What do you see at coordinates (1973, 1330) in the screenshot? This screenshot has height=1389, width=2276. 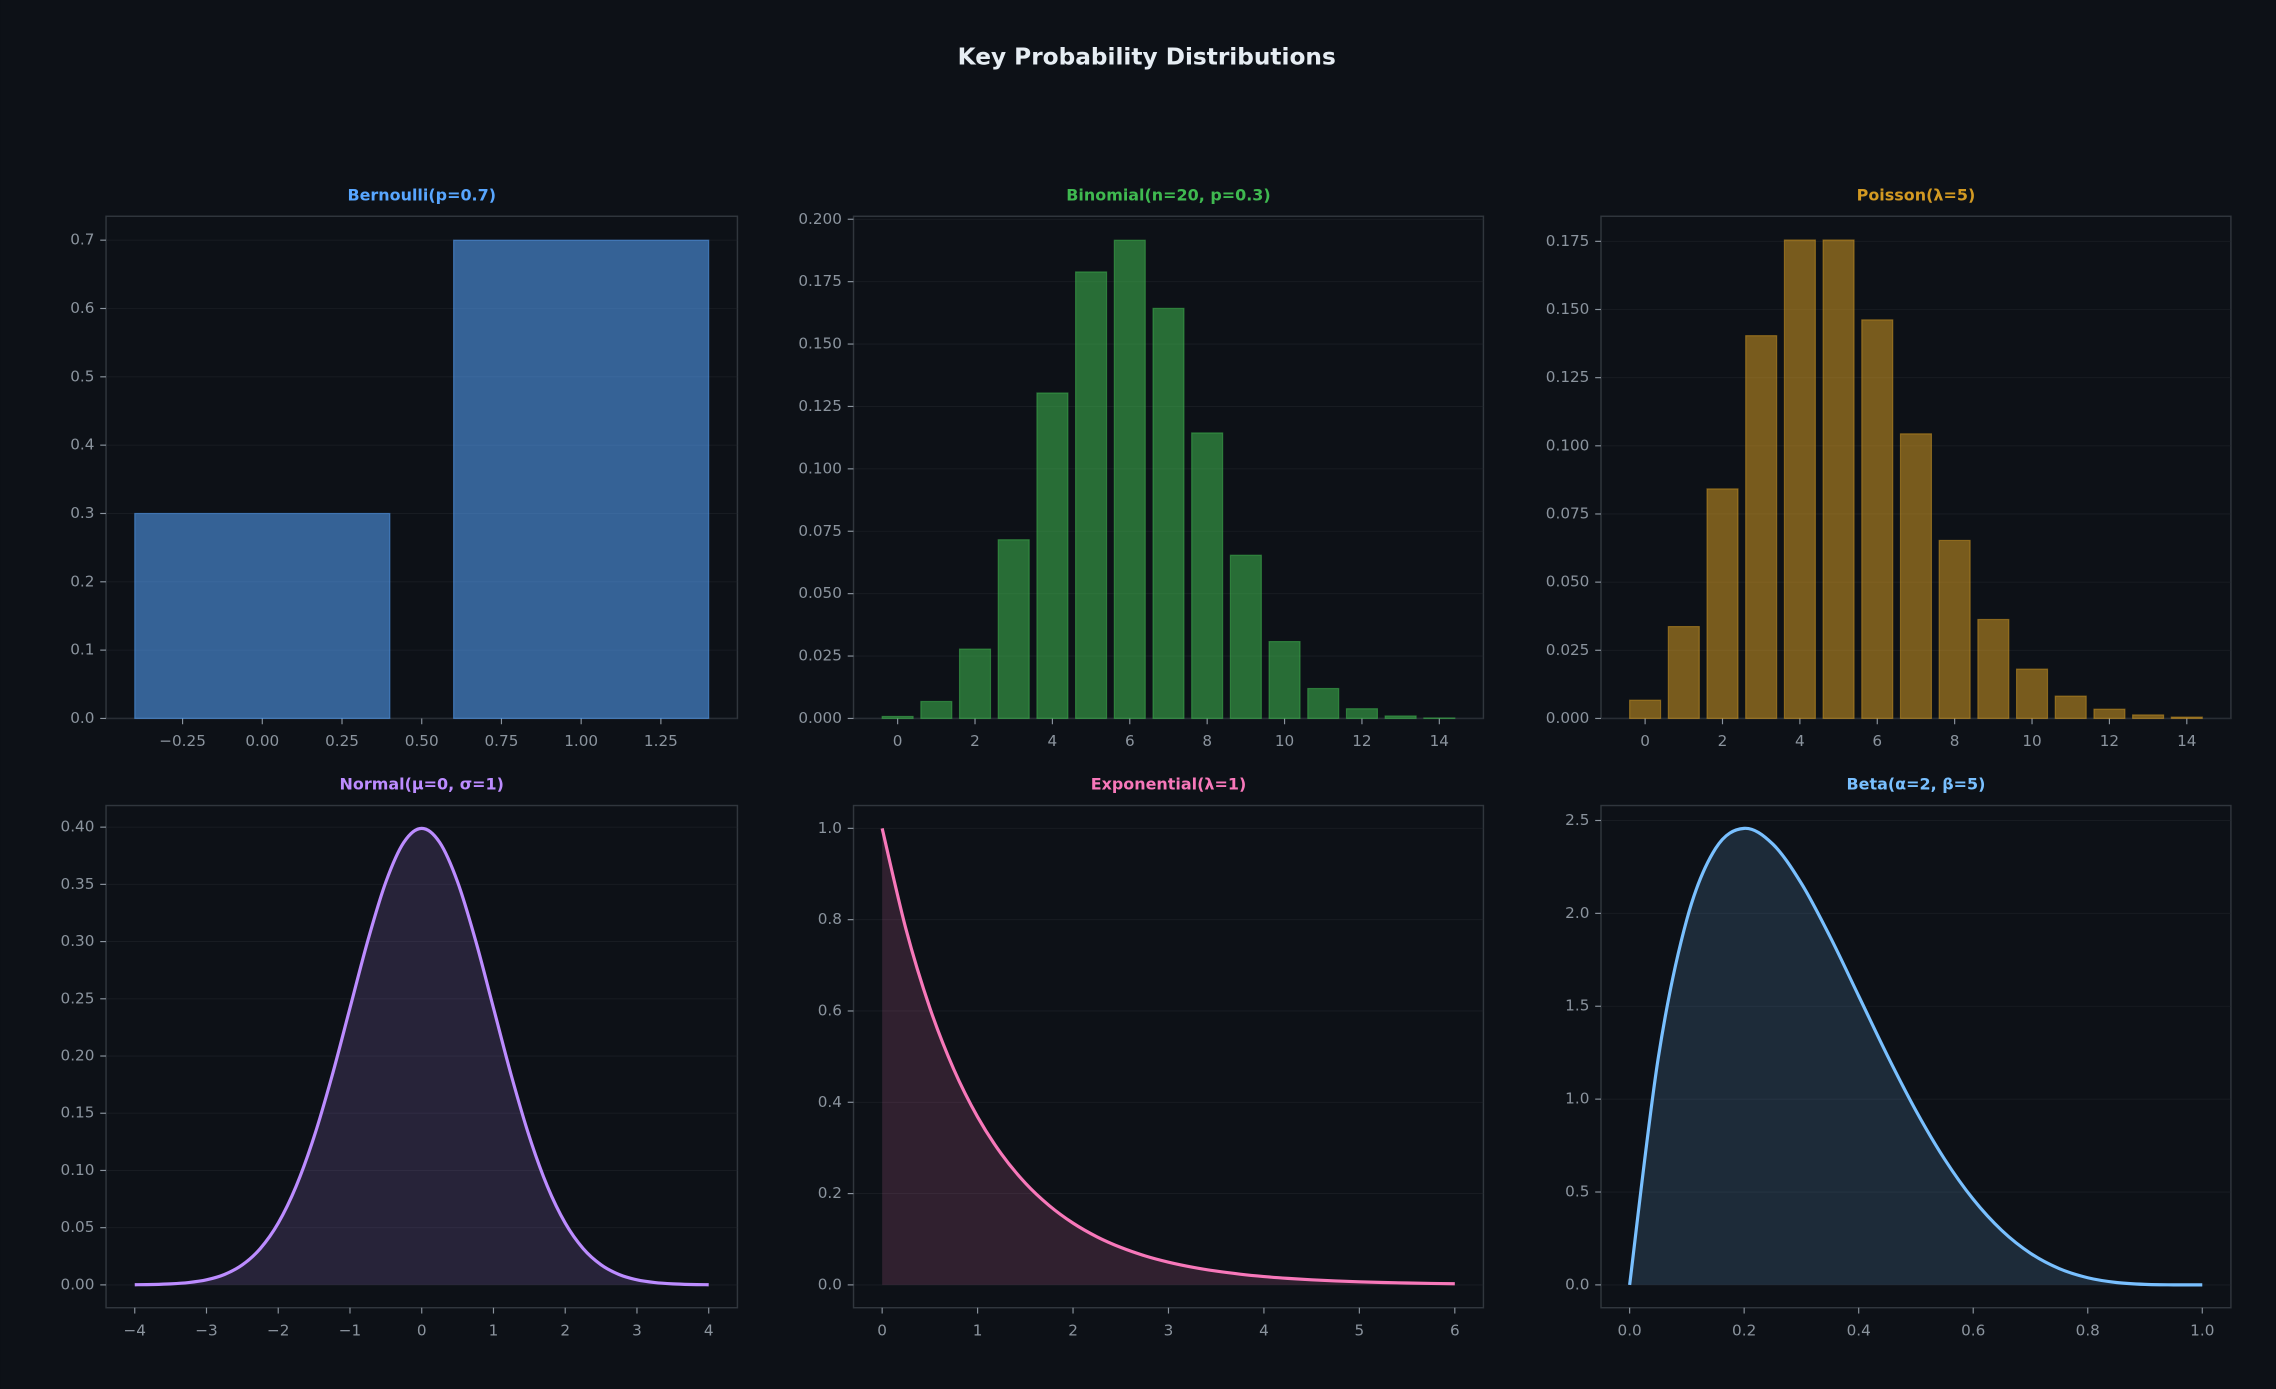 I see `x-tick-label: 0.6` at bounding box center [1973, 1330].